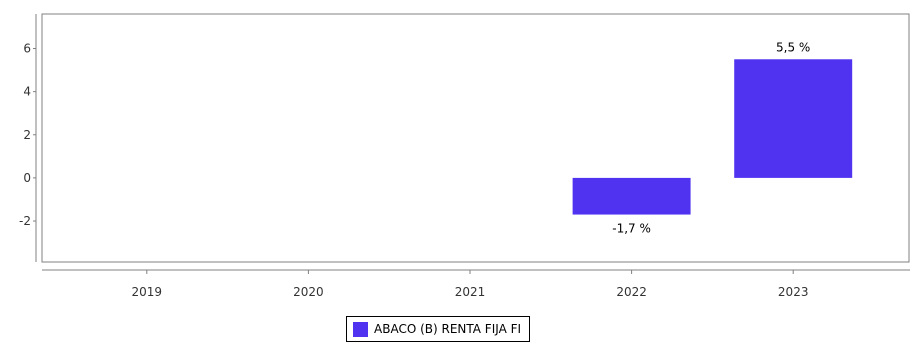 This screenshot has width=910, height=345. I want to click on x-tick-label: 2019, so click(147, 292).